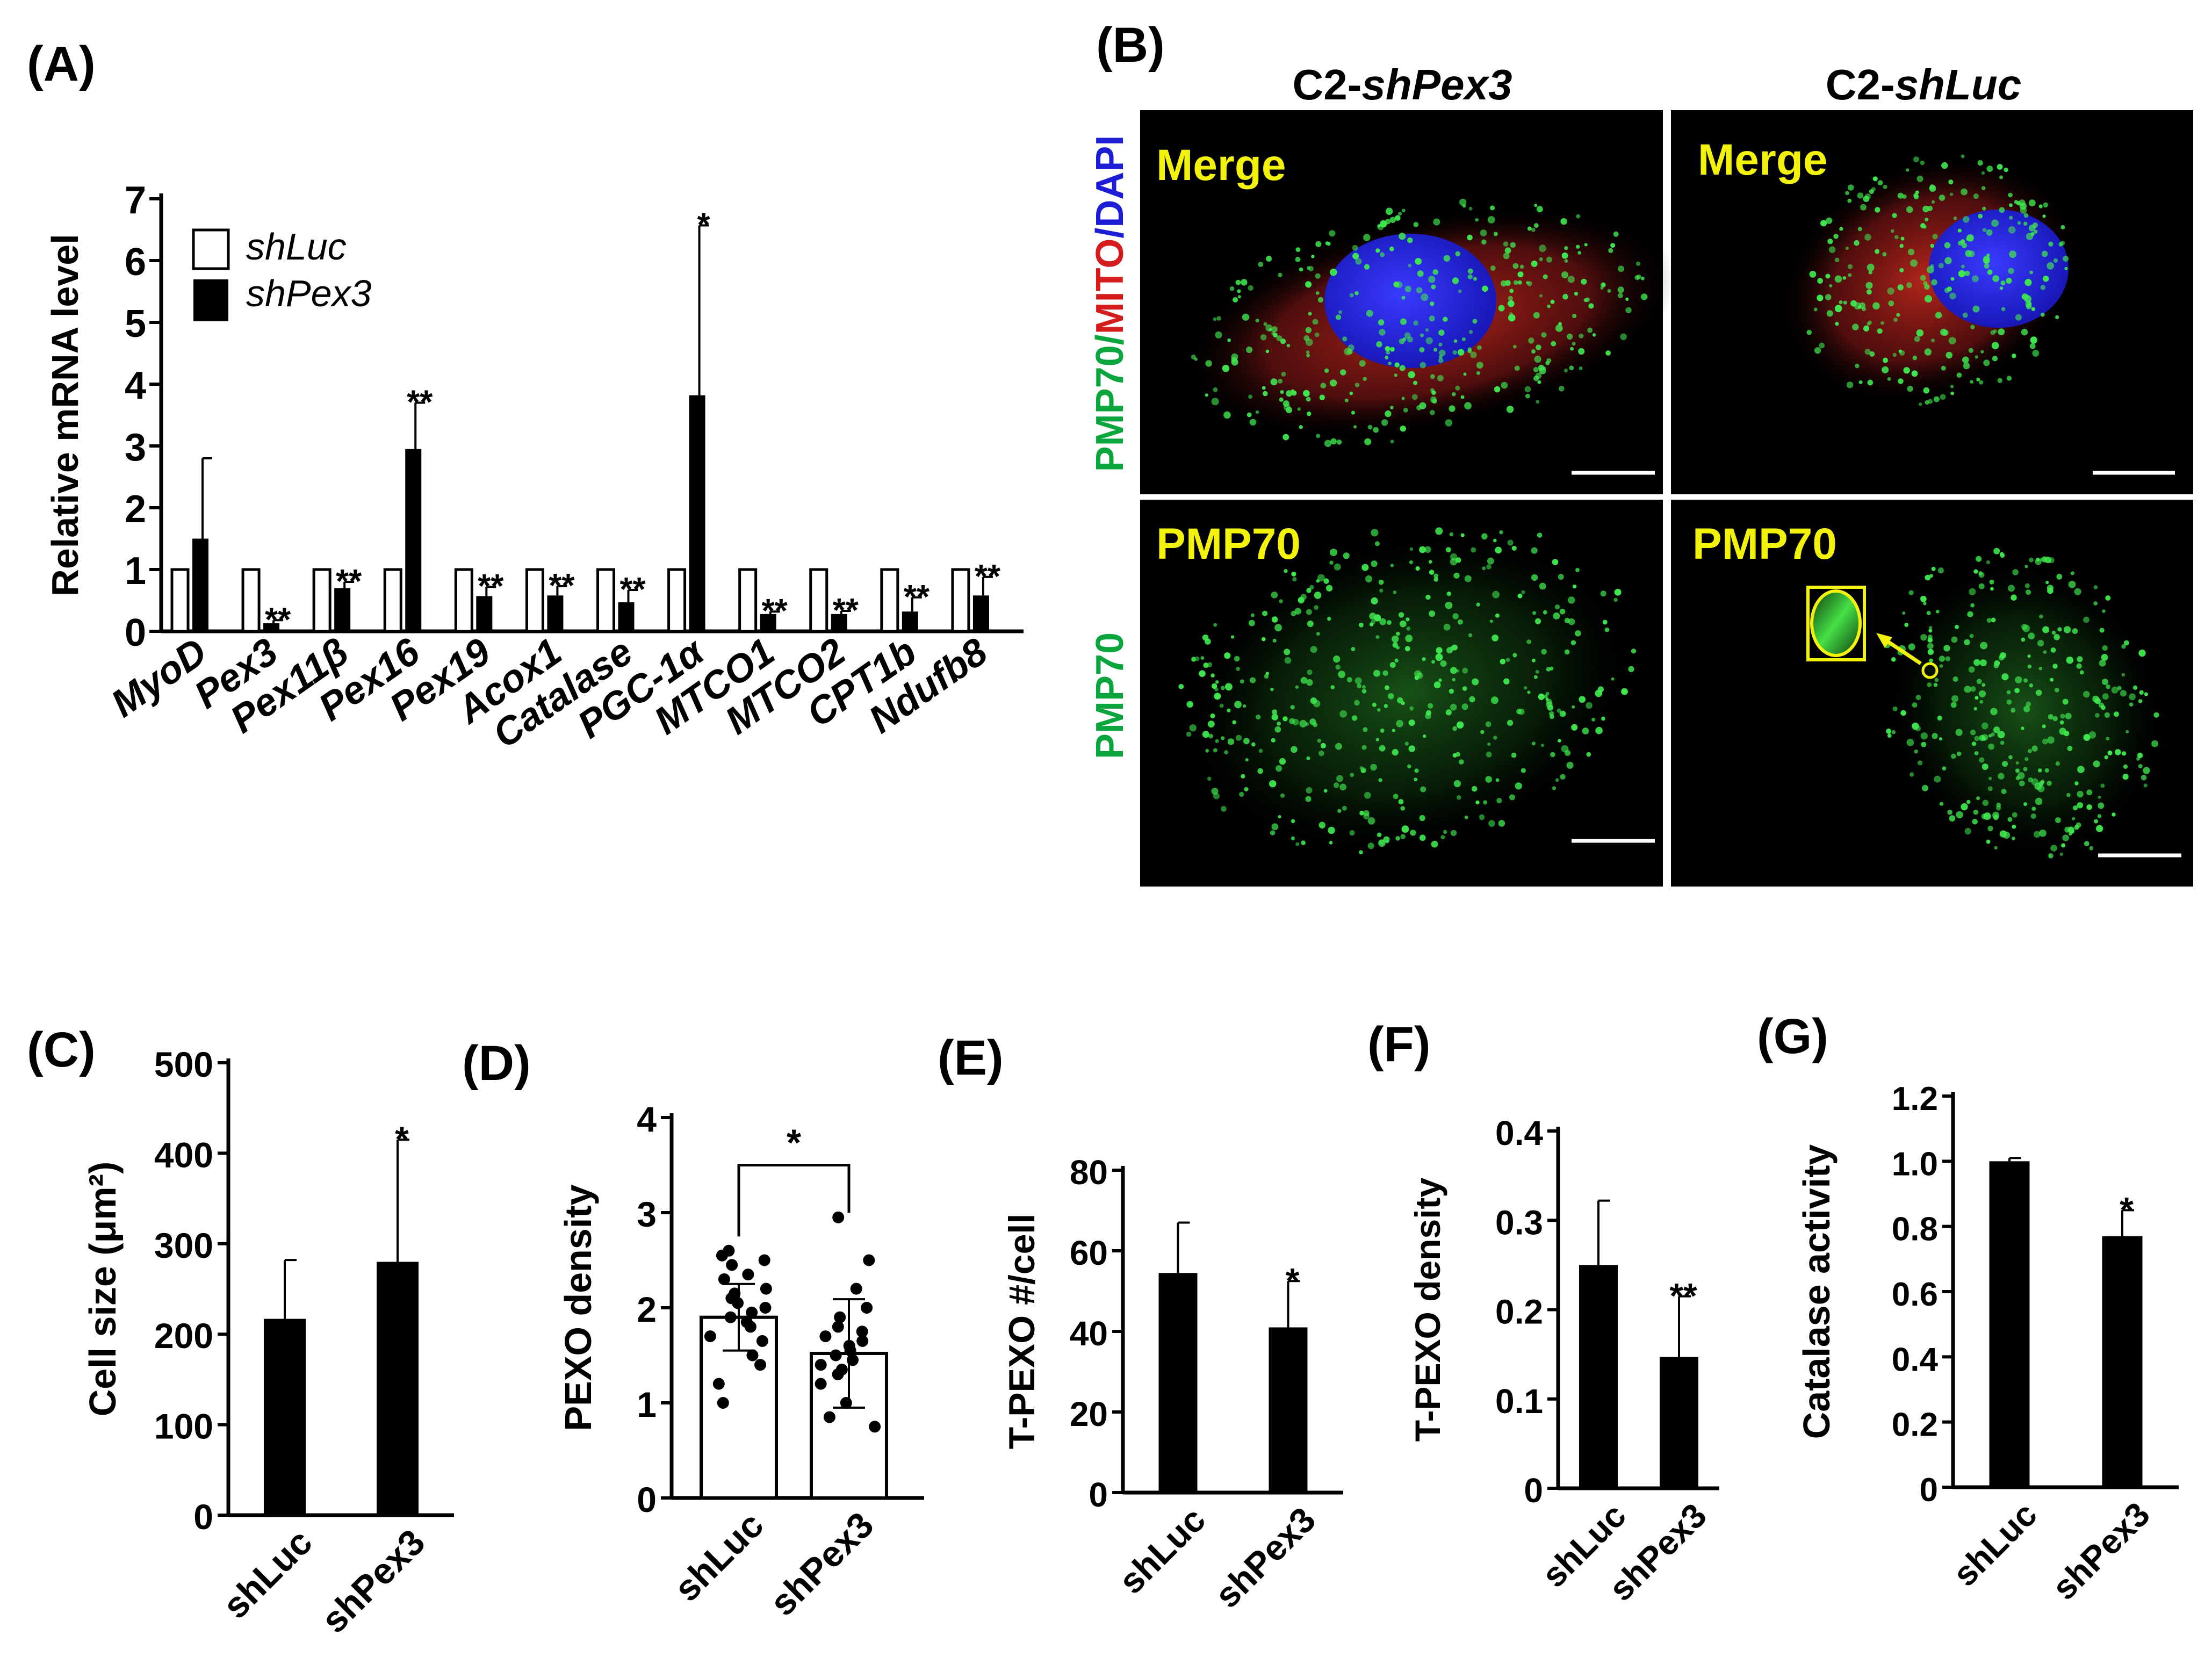 Image resolution: width=2212 pixels, height=1657 pixels. Describe the element at coordinates (1022, 1331) in the screenshot. I see `y-axis-label: T-PEXO #/cell` at that location.